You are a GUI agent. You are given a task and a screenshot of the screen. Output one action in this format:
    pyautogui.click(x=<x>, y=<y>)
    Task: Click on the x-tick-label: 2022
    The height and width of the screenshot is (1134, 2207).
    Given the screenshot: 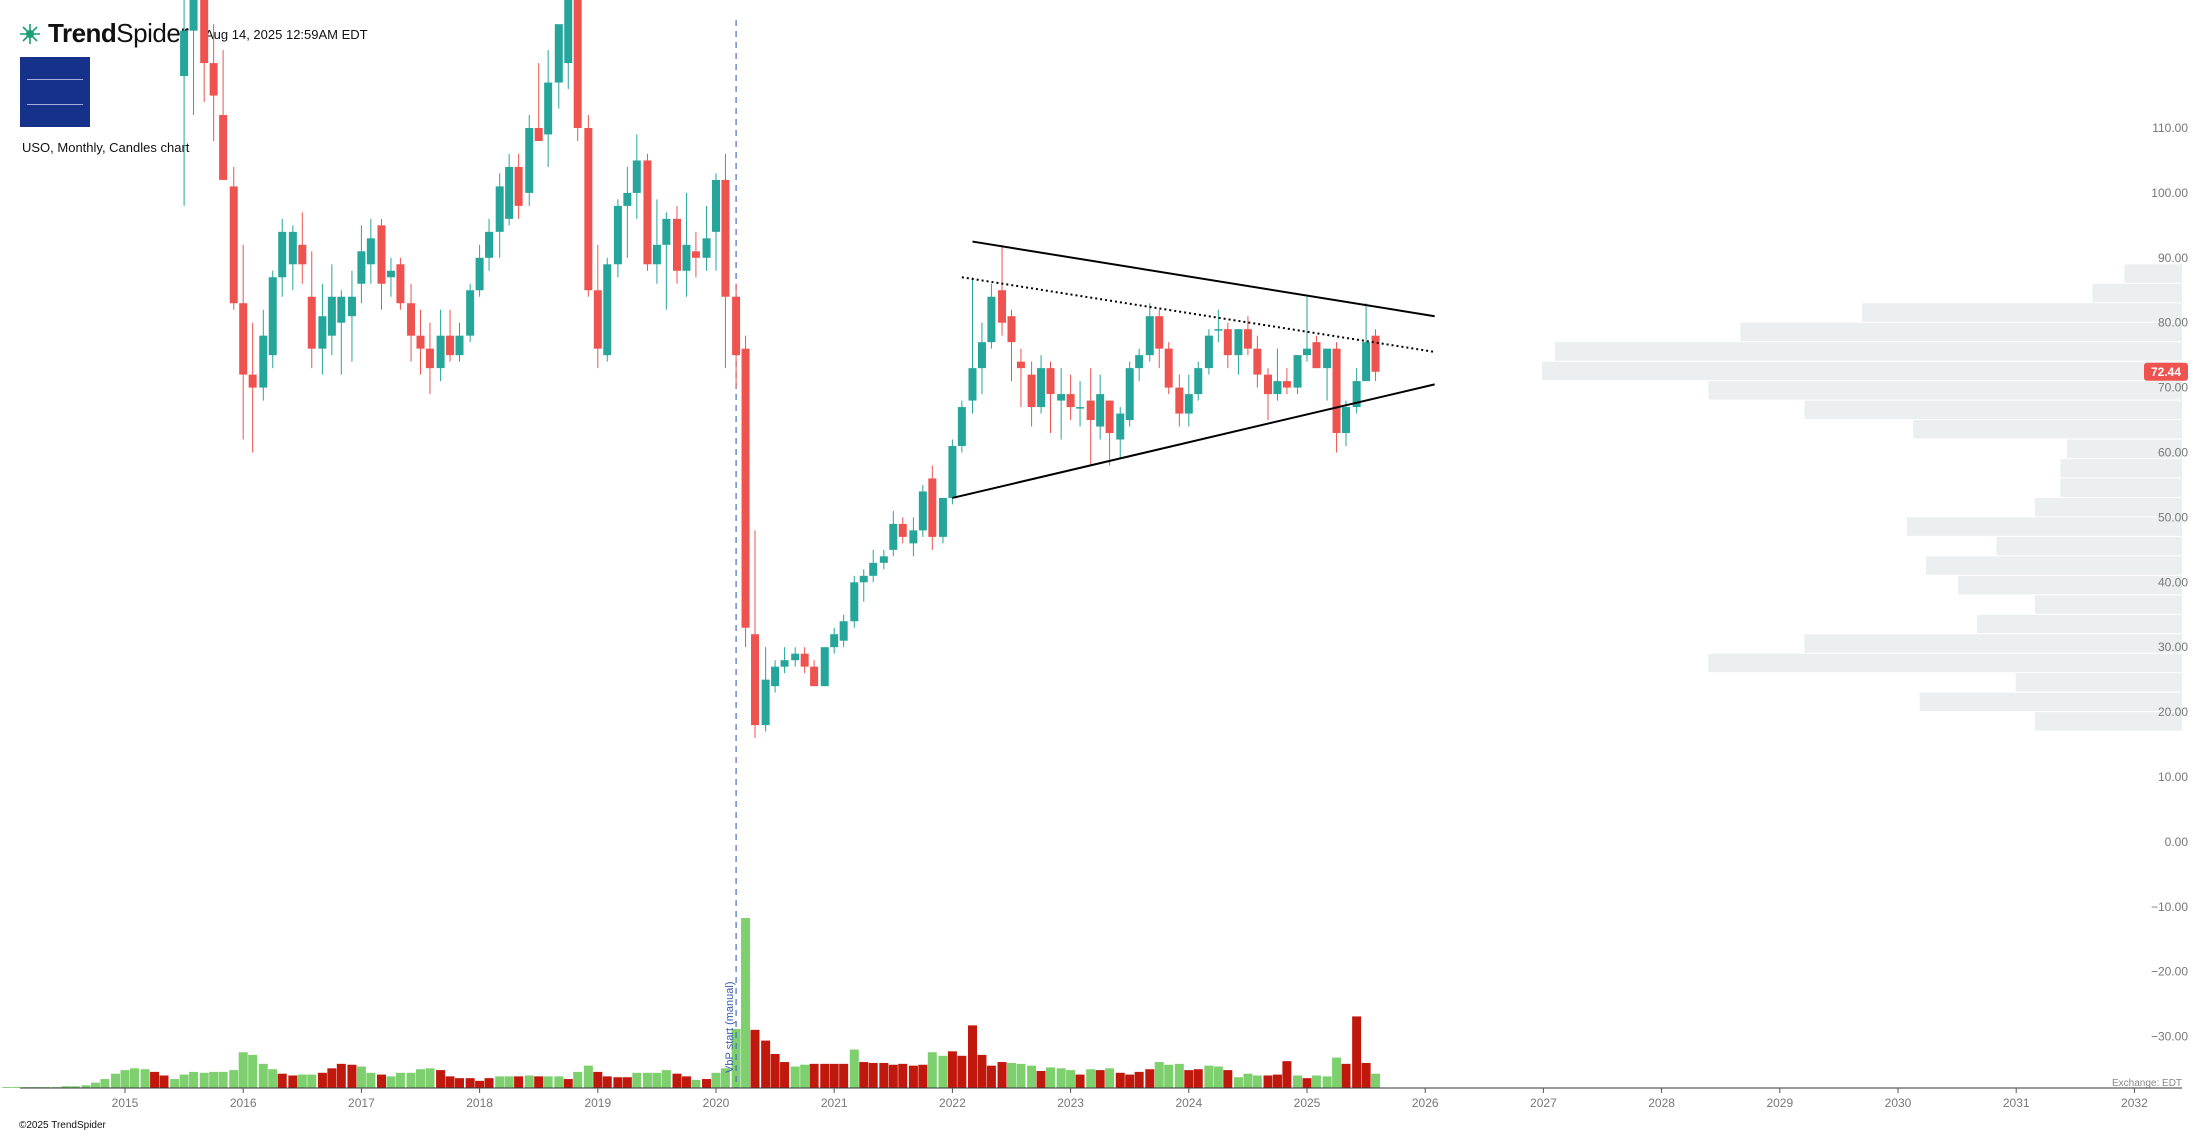 What is the action you would take?
    pyautogui.click(x=952, y=1103)
    